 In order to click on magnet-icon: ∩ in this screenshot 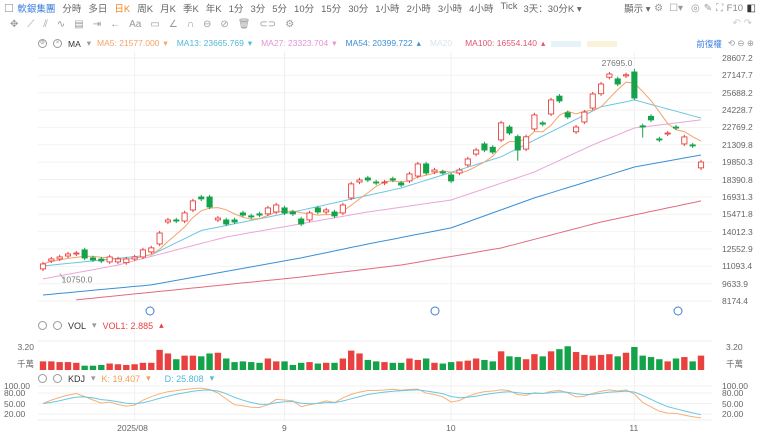, I will do `click(190, 24)`.